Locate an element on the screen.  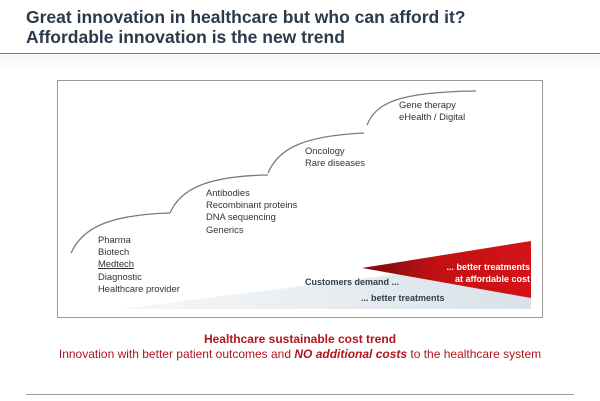
step1-item-diagnostic: Diagnostic is located at coordinates (120, 276).